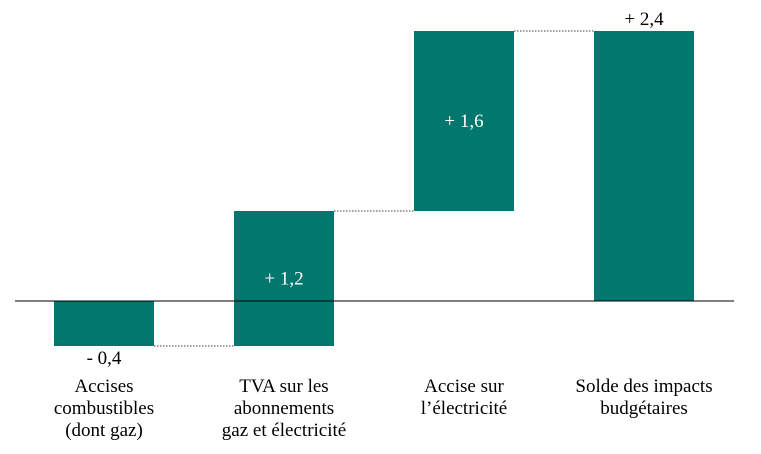 The image size is (761, 454). What do you see at coordinates (644, 19) in the screenshot?
I see `value-label-4: + 2,4` at bounding box center [644, 19].